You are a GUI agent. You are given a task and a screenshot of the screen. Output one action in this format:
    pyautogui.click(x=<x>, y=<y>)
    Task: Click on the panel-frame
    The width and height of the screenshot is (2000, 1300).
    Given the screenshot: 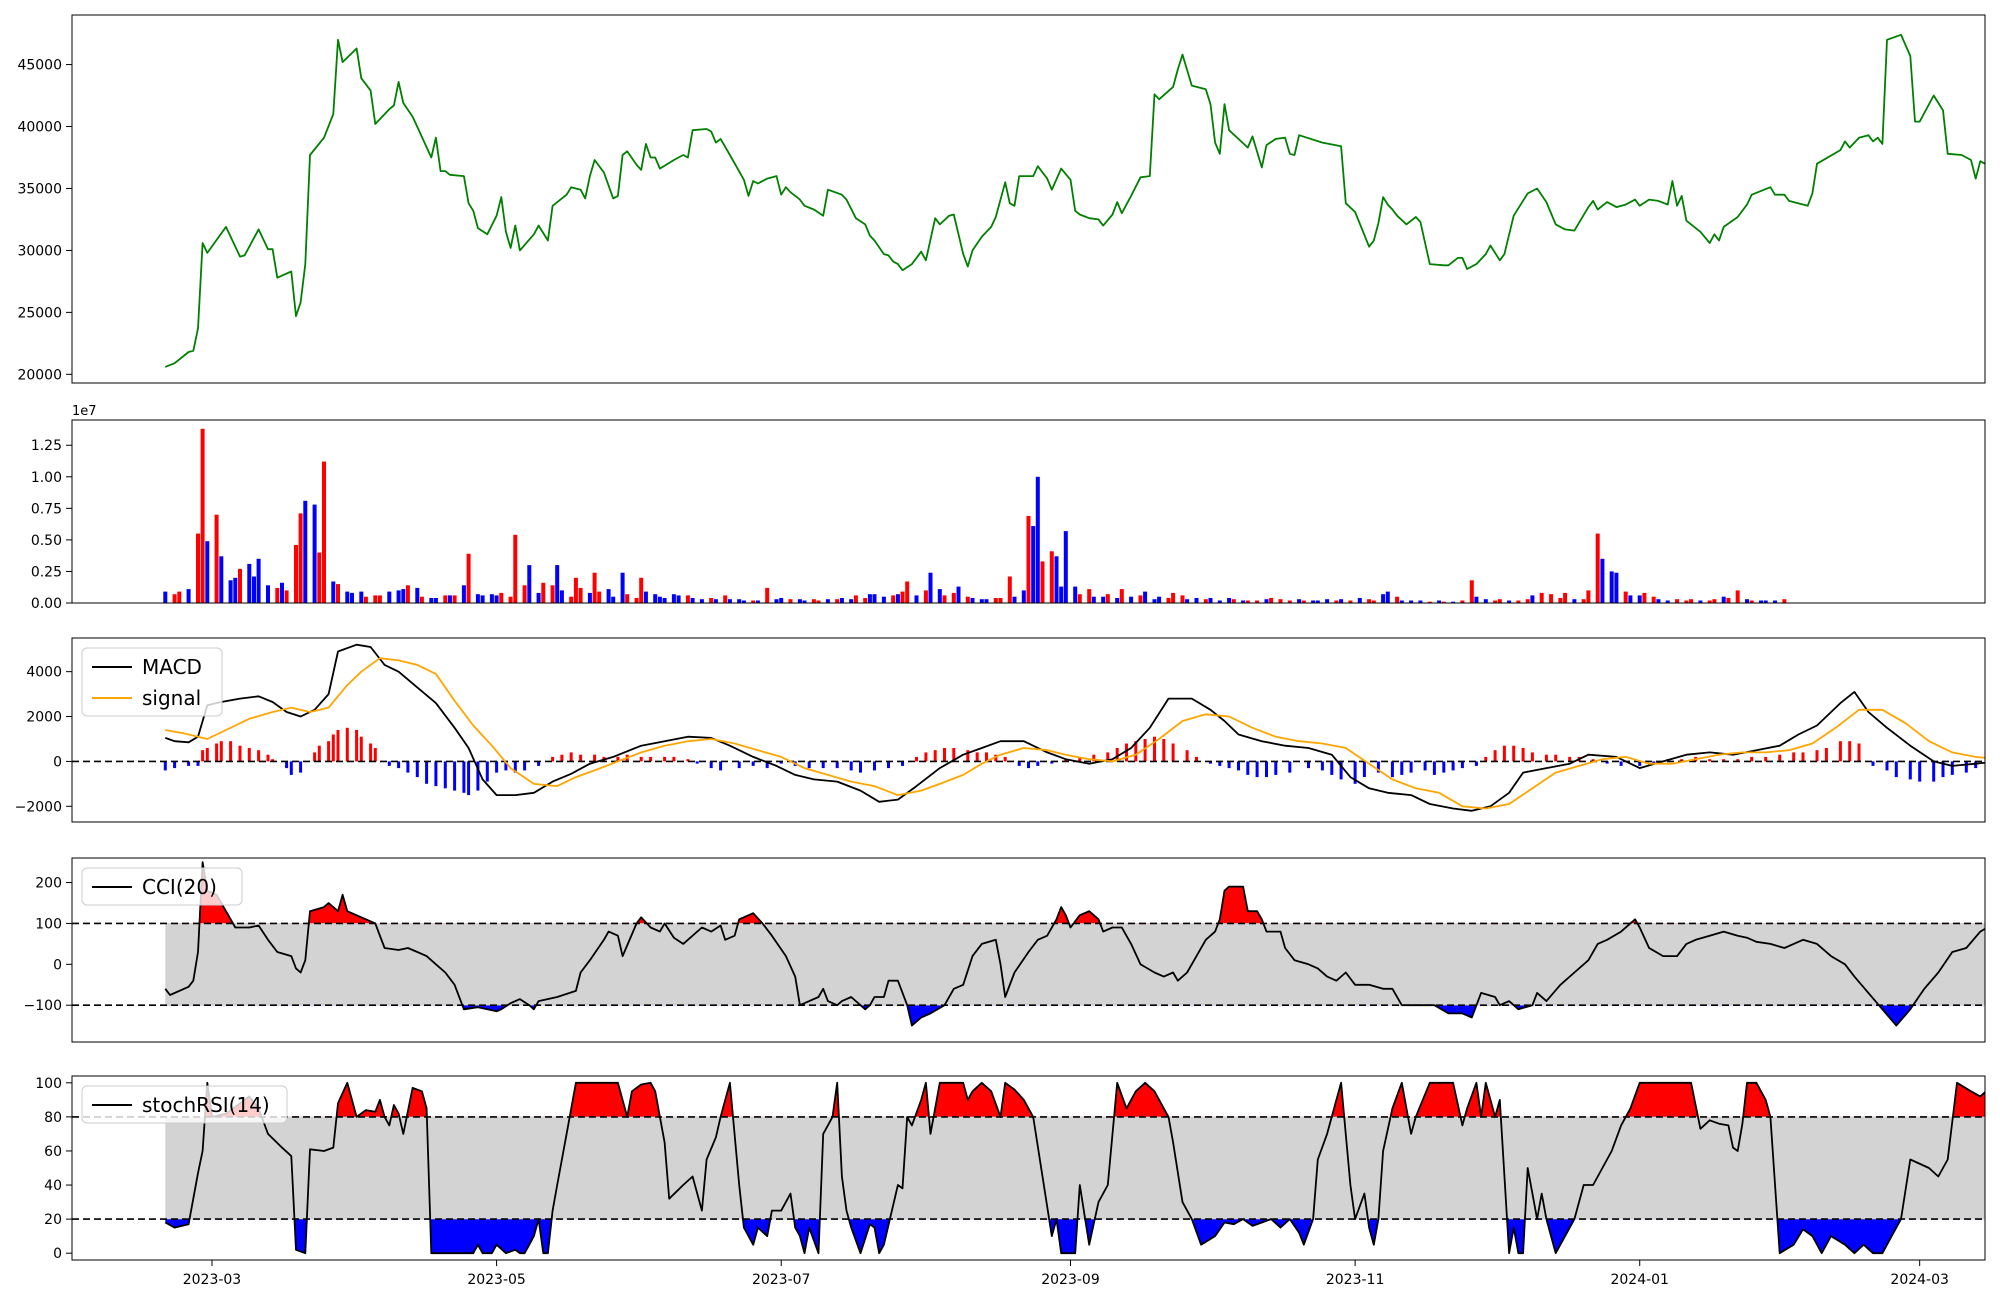 What is the action you would take?
    pyautogui.click(x=1028, y=1168)
    